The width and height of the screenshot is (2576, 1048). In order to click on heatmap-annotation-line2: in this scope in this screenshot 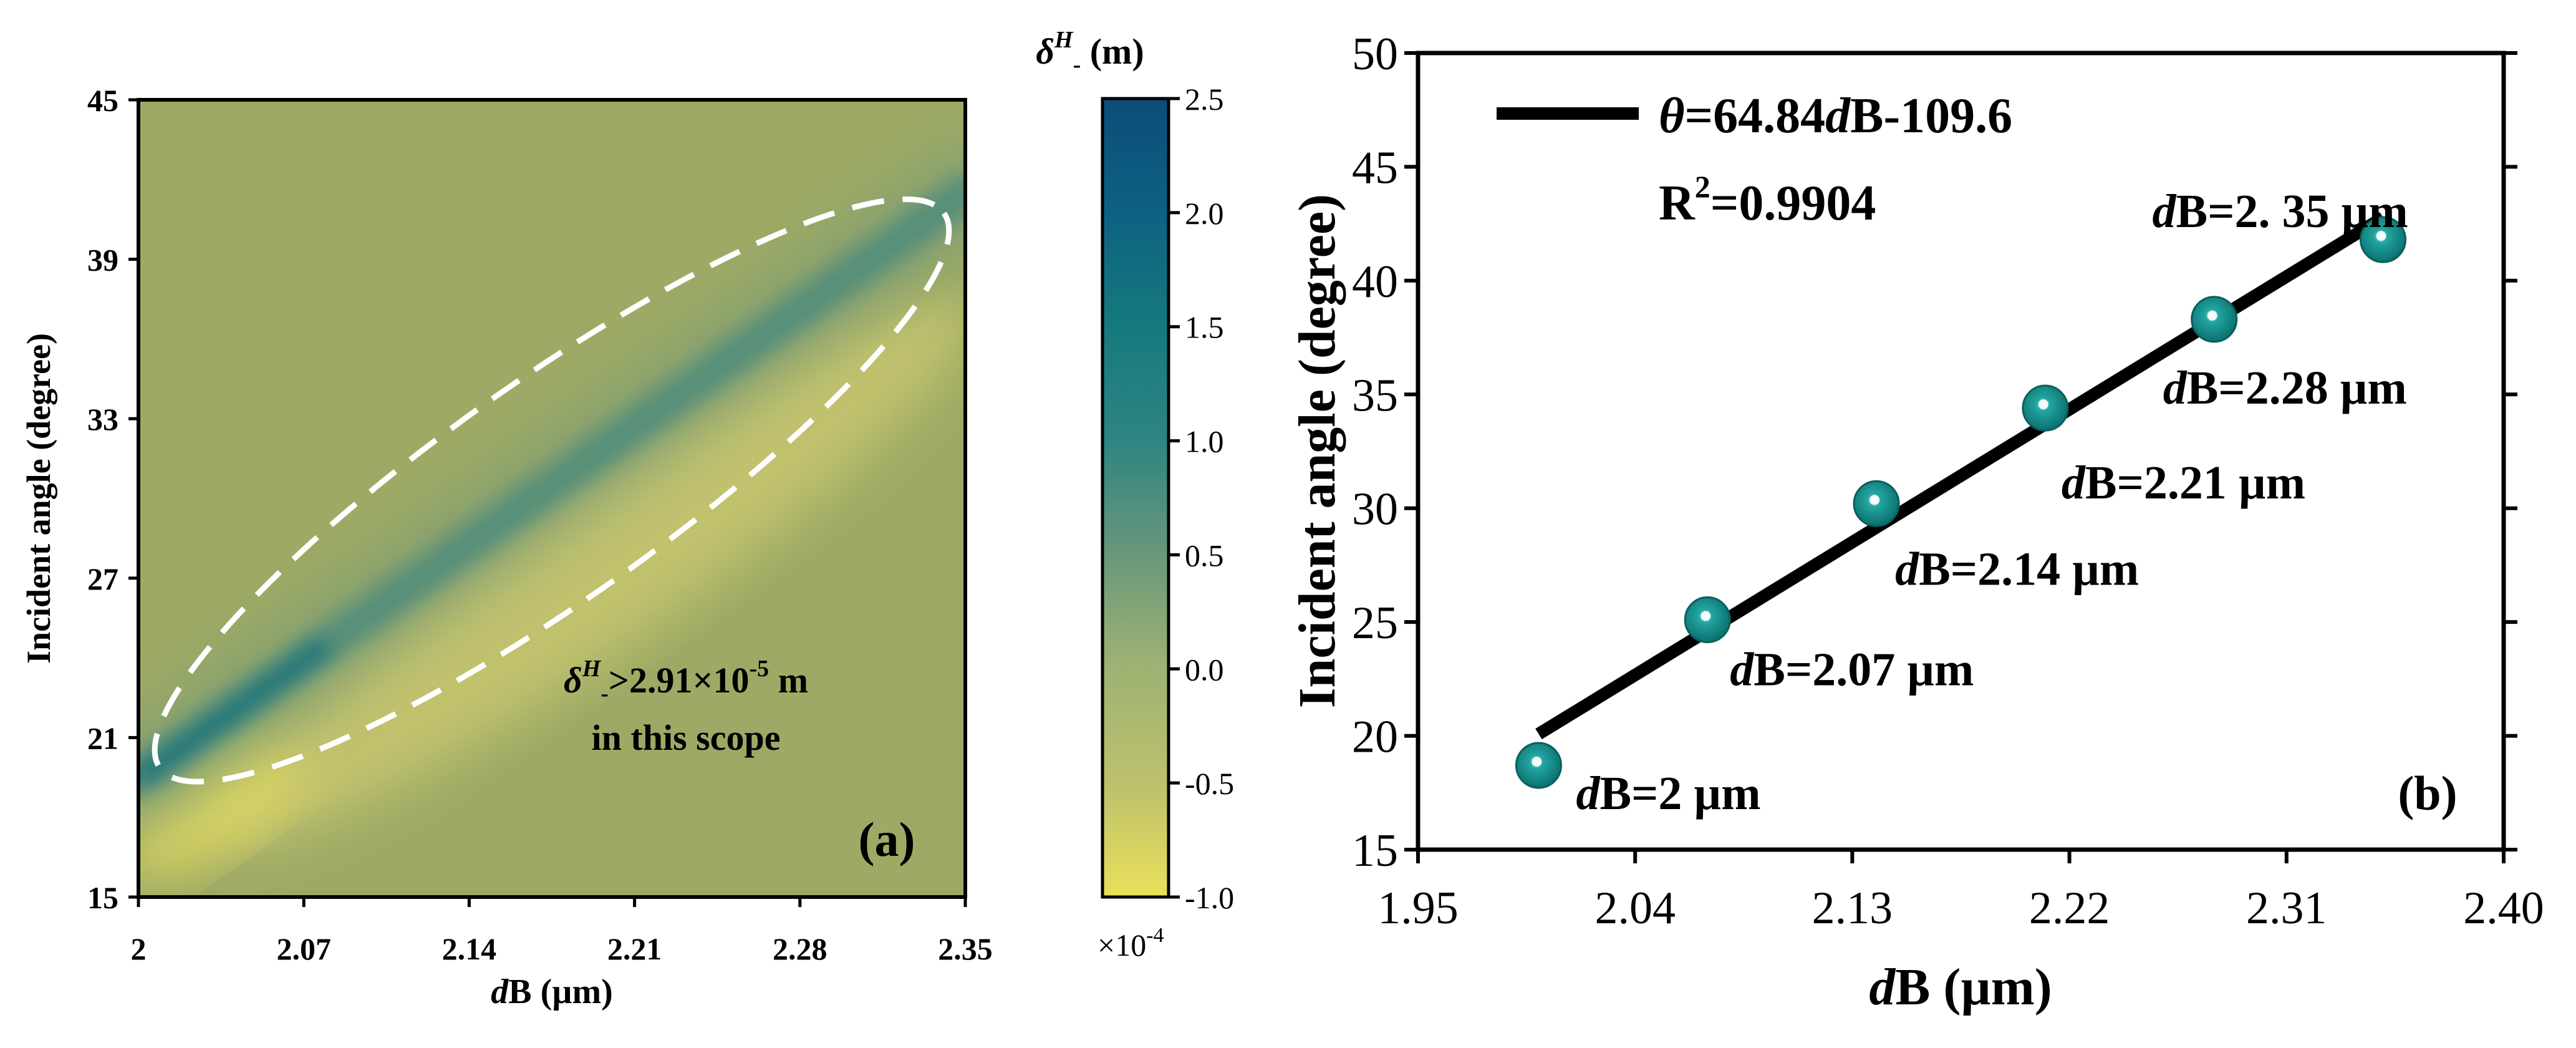, I will do `click(686, 737)`.